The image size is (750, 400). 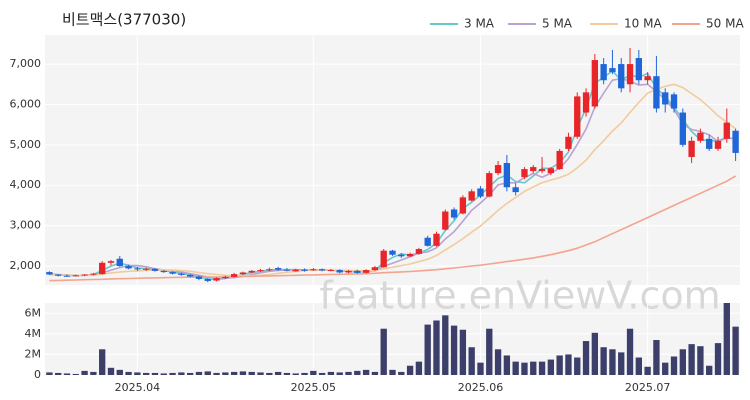 What do you see at coordinates (26, 63) in the screenshot?
I see `y-tick-label: 7,000` at bounding box center [26, 63].